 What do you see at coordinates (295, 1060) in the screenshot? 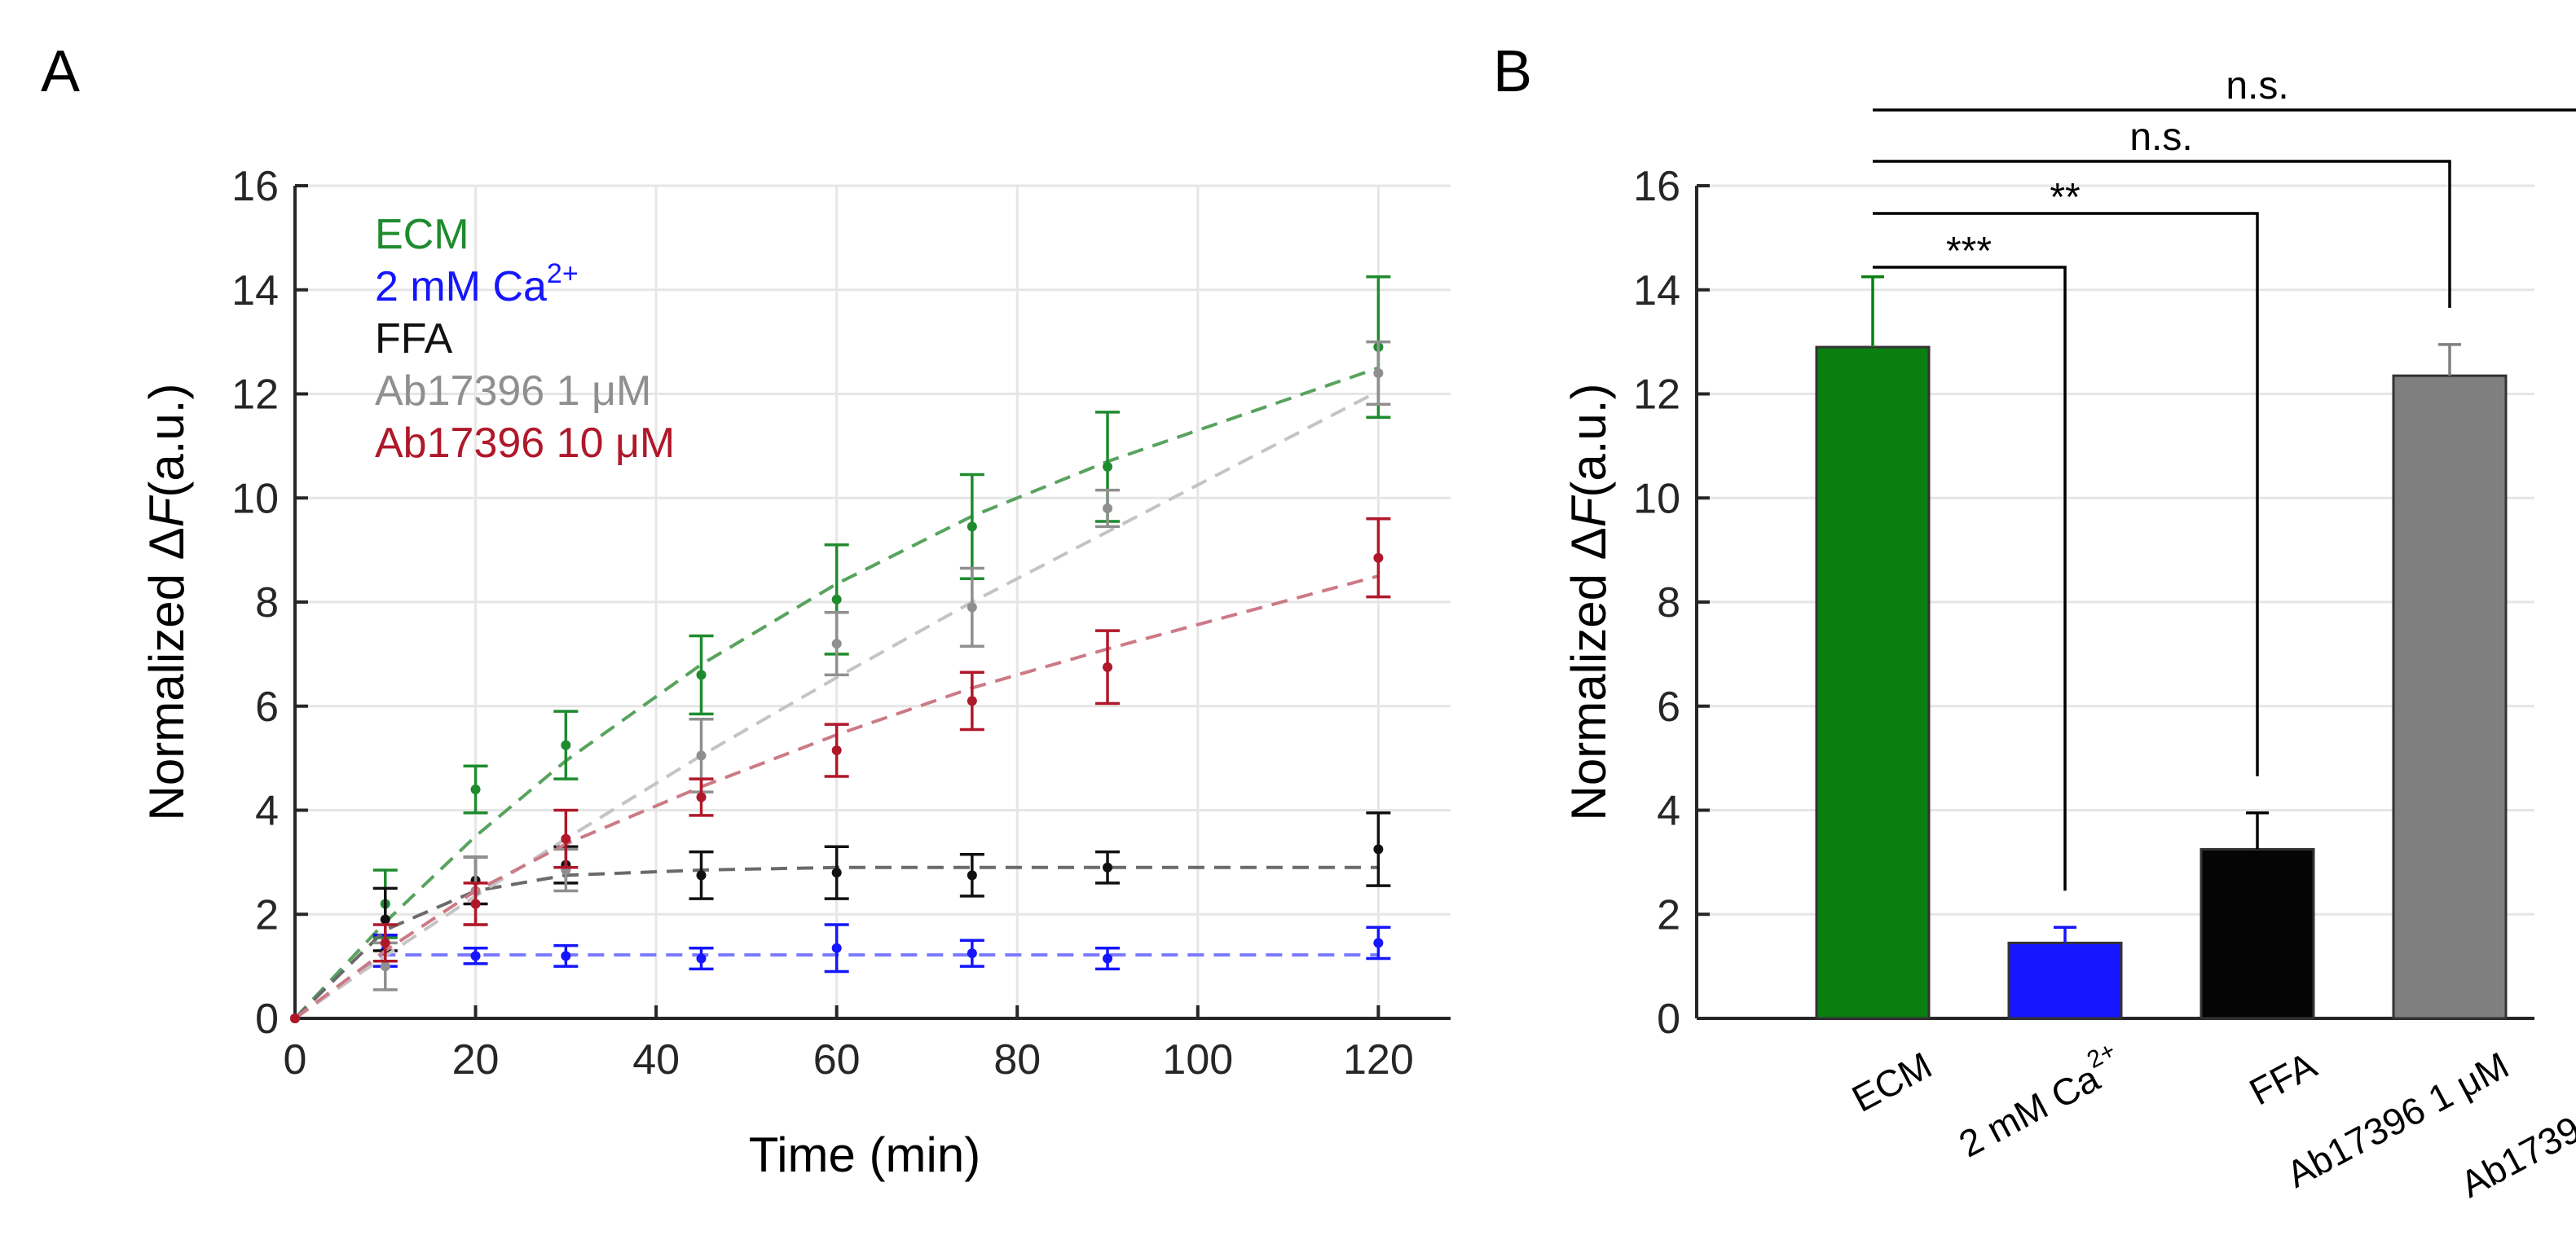
I see `x-tick-label: 0` at bounding box center [295, 1060].